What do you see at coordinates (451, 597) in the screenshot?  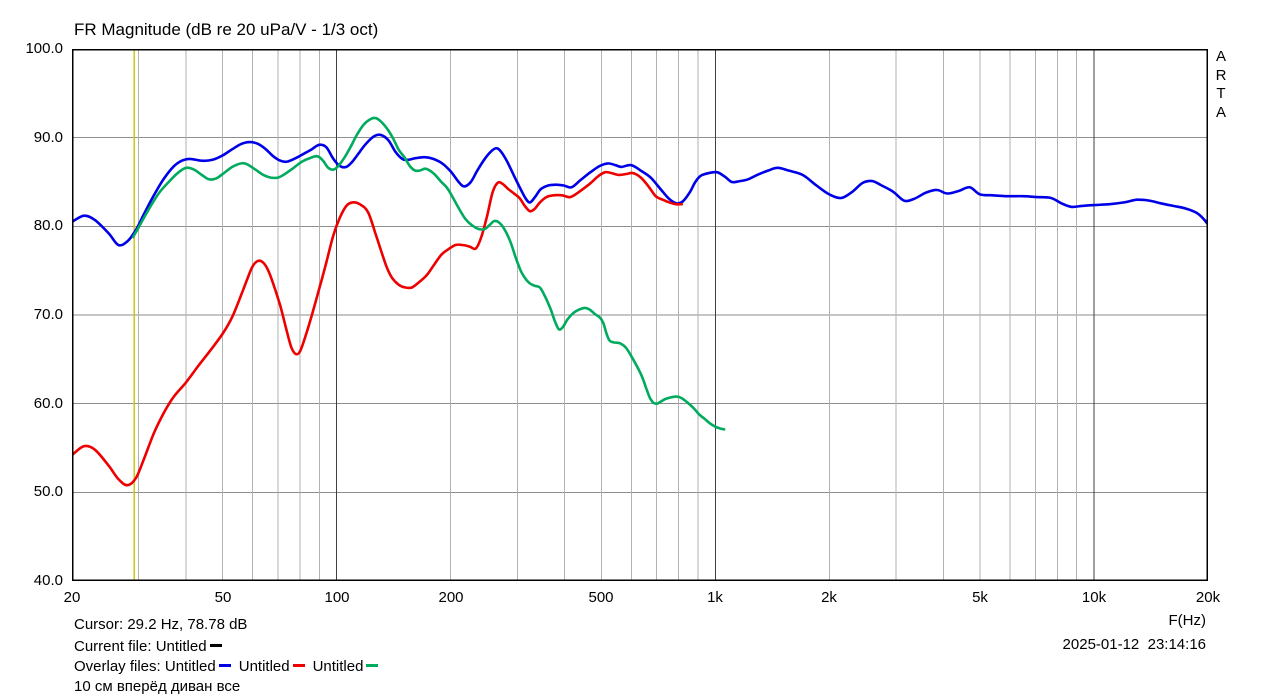 I see `x-tick-label: 200` at bounding box center [451, 597].